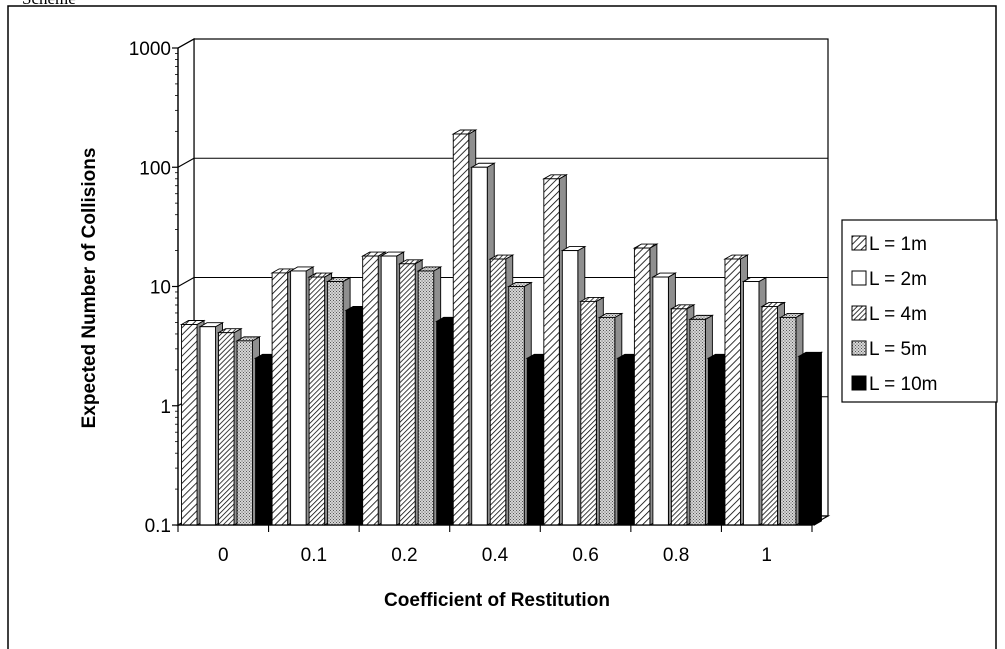 The width and height of the screenshot is (1005, 649). Describe the element at coordinates (223, 555) in the screenshot. I see `x-tick-label: 0` at that location.